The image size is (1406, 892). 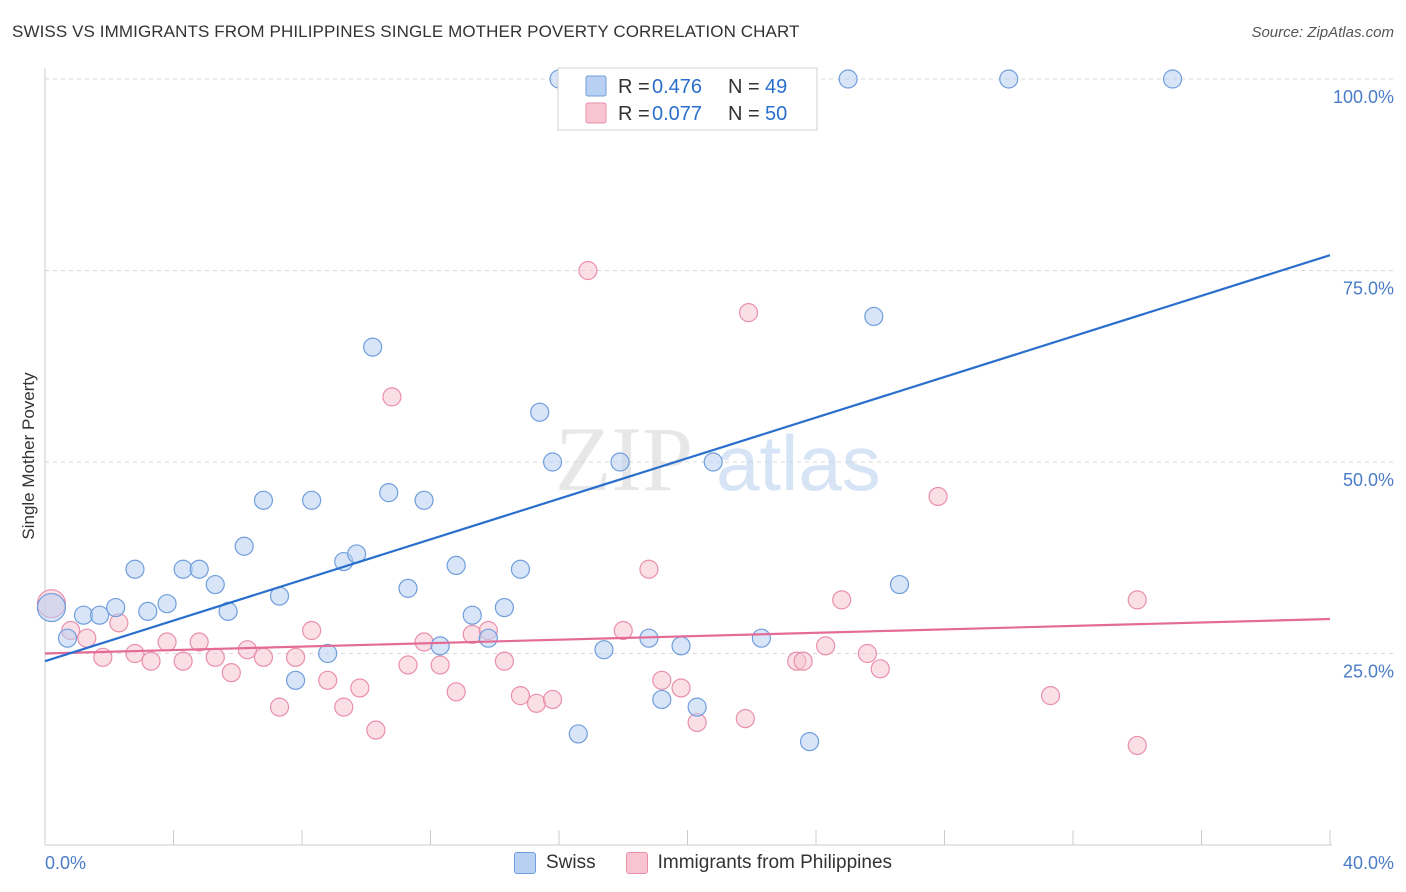 What do you see at coordinates (1368, 863) in the screenshot?
I see `x-tick-label-max: 40.0%` at bounding box center [1368, 863].